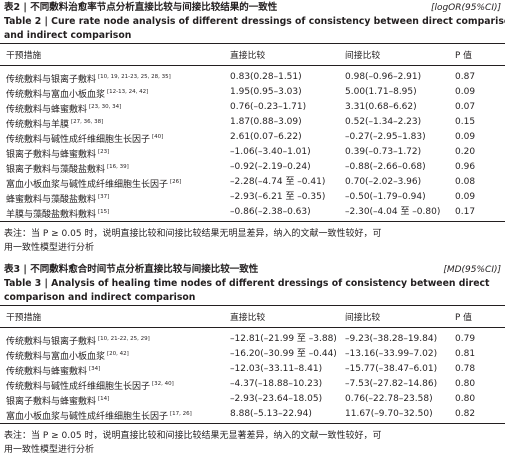  Describe the element at coordinates (58, 214) in the screenshot. I see `measure-cell: 羊膜与藻酸盐敷料敷料 [15]` at that location.